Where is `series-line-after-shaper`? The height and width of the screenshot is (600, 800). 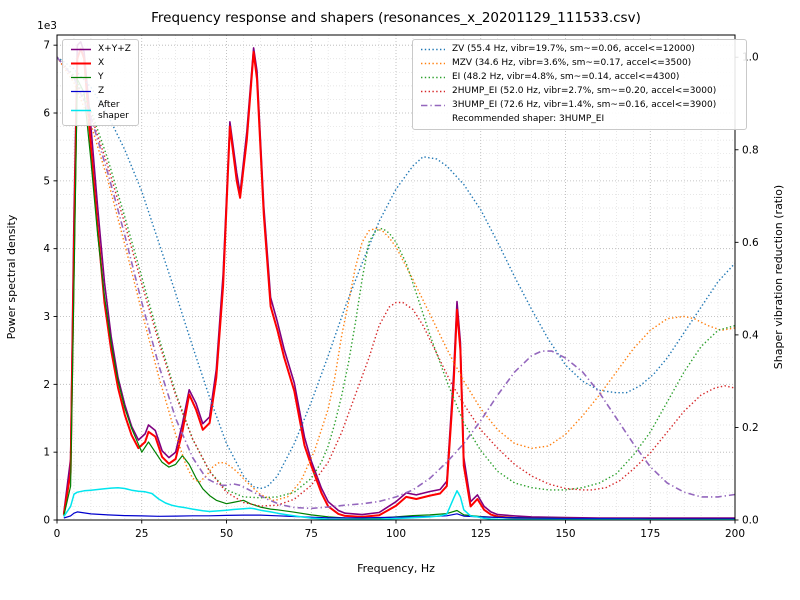 series-line-after-shaper is located at coordinates (399, 503).